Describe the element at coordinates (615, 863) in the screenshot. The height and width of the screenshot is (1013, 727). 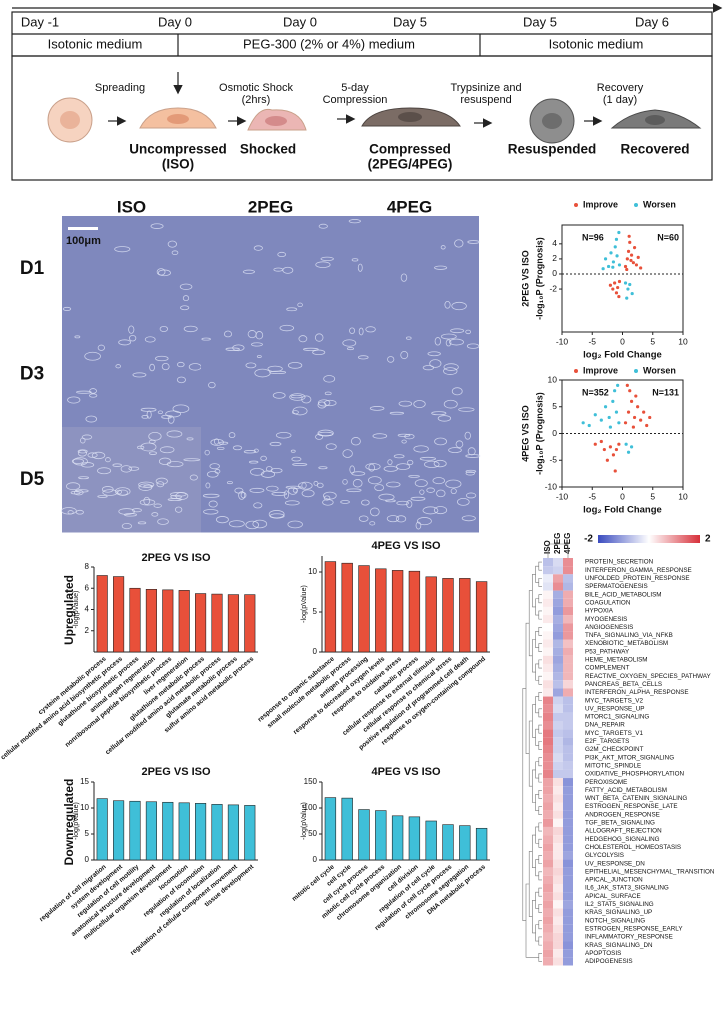
I see `row-label: UV_RESPONSE_DN` at that location.